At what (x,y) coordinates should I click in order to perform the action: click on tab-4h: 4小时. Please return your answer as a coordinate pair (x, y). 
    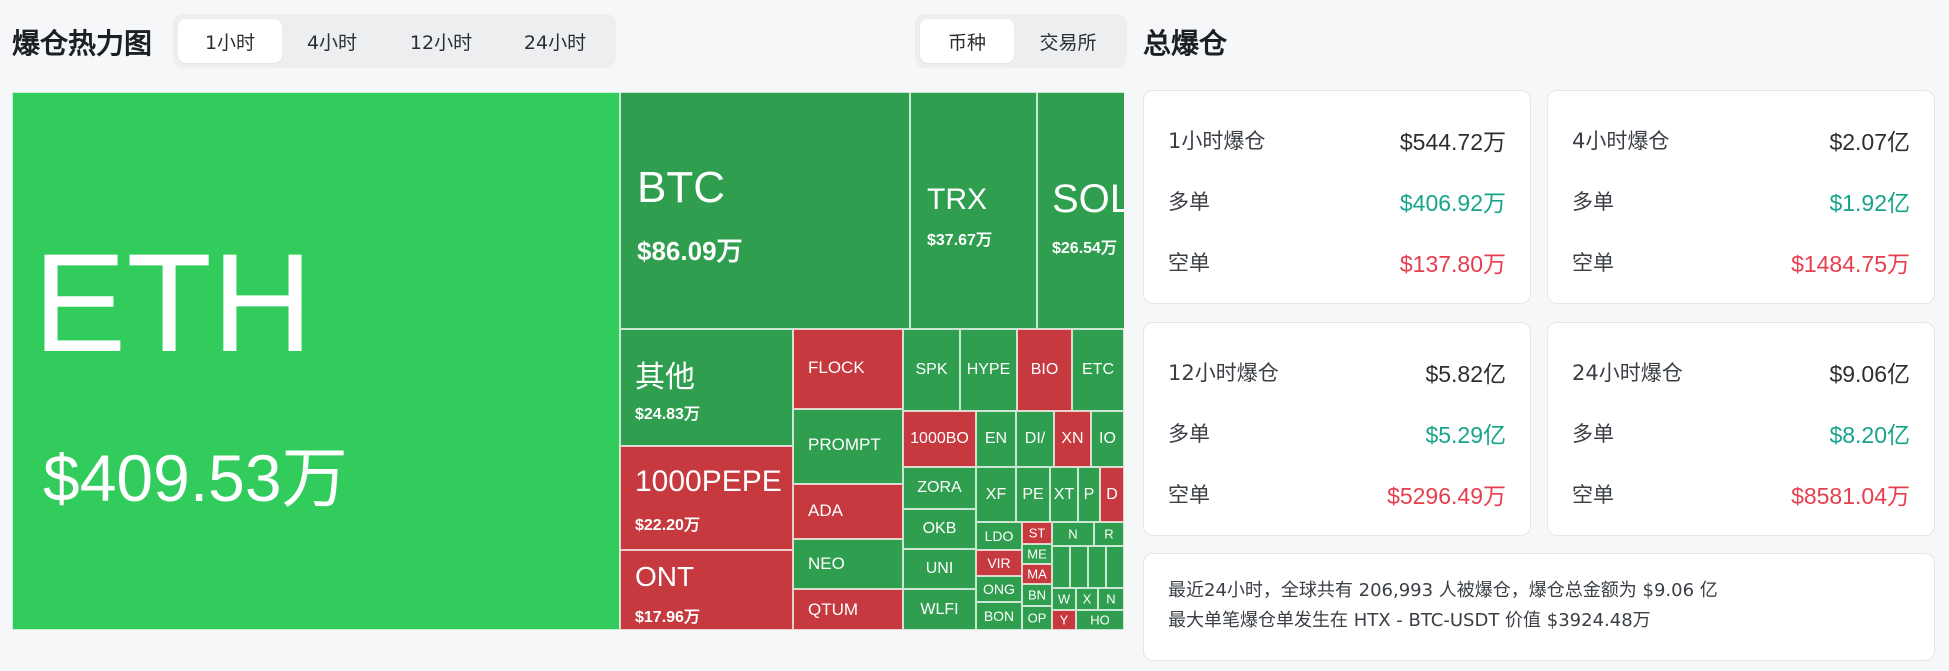
    Looking at the image, I should click on (332, 42).